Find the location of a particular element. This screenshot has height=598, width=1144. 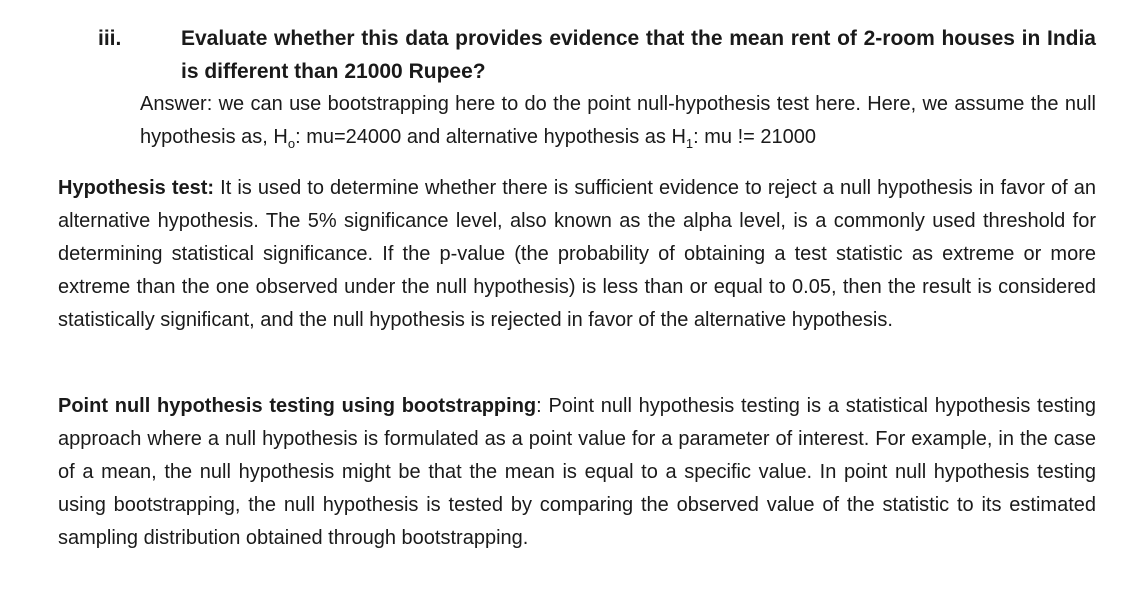

h1-subscript: 1 is located at coordinates (689, 143).